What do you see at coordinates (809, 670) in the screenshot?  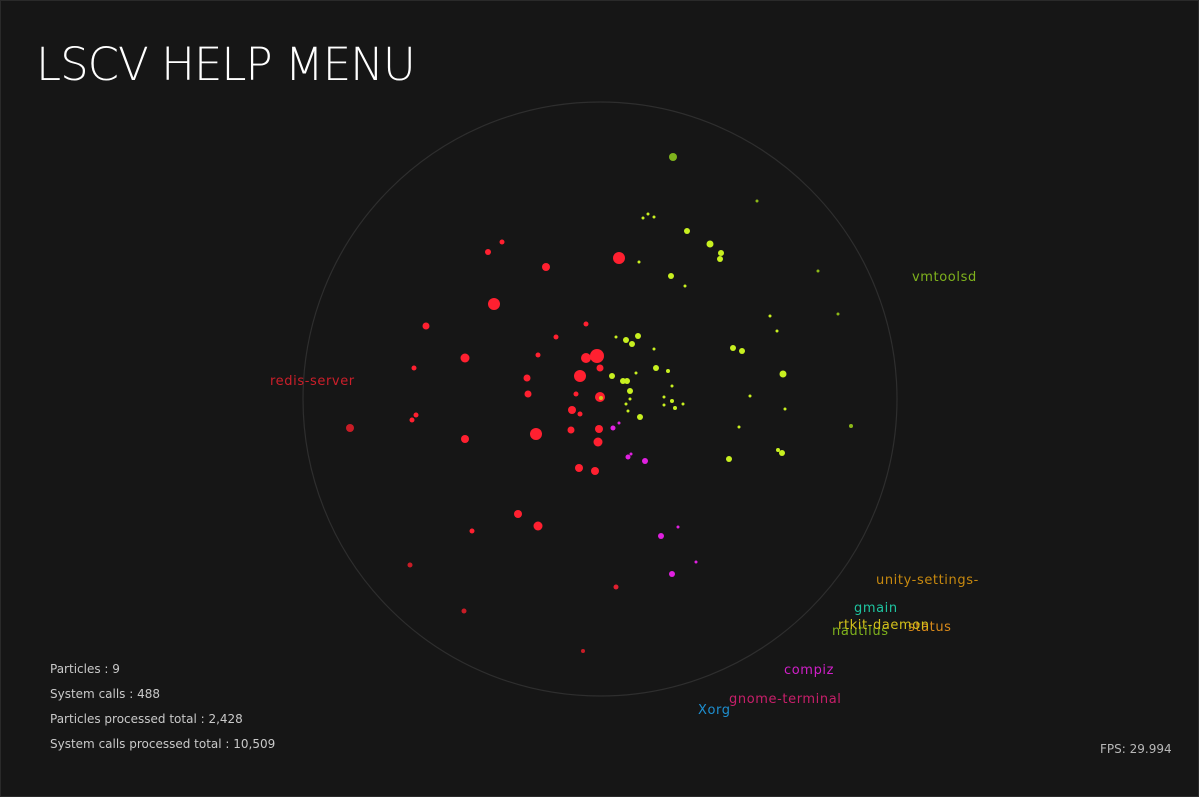 I see `process-label-compiz: compiz` at bounding box center [809, 670].